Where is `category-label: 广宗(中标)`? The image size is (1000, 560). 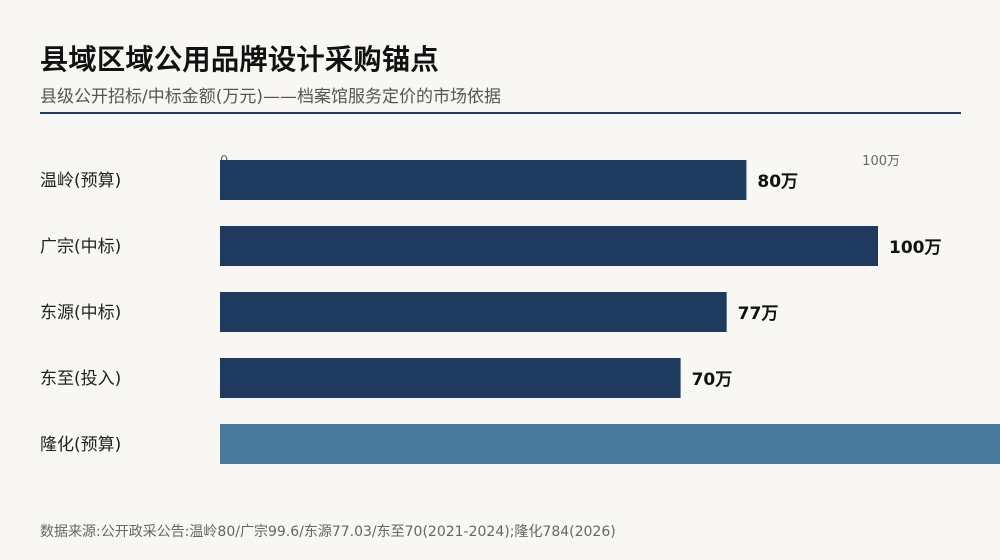
category-label: 广宗(中标) is located at coordinates (80, 247).